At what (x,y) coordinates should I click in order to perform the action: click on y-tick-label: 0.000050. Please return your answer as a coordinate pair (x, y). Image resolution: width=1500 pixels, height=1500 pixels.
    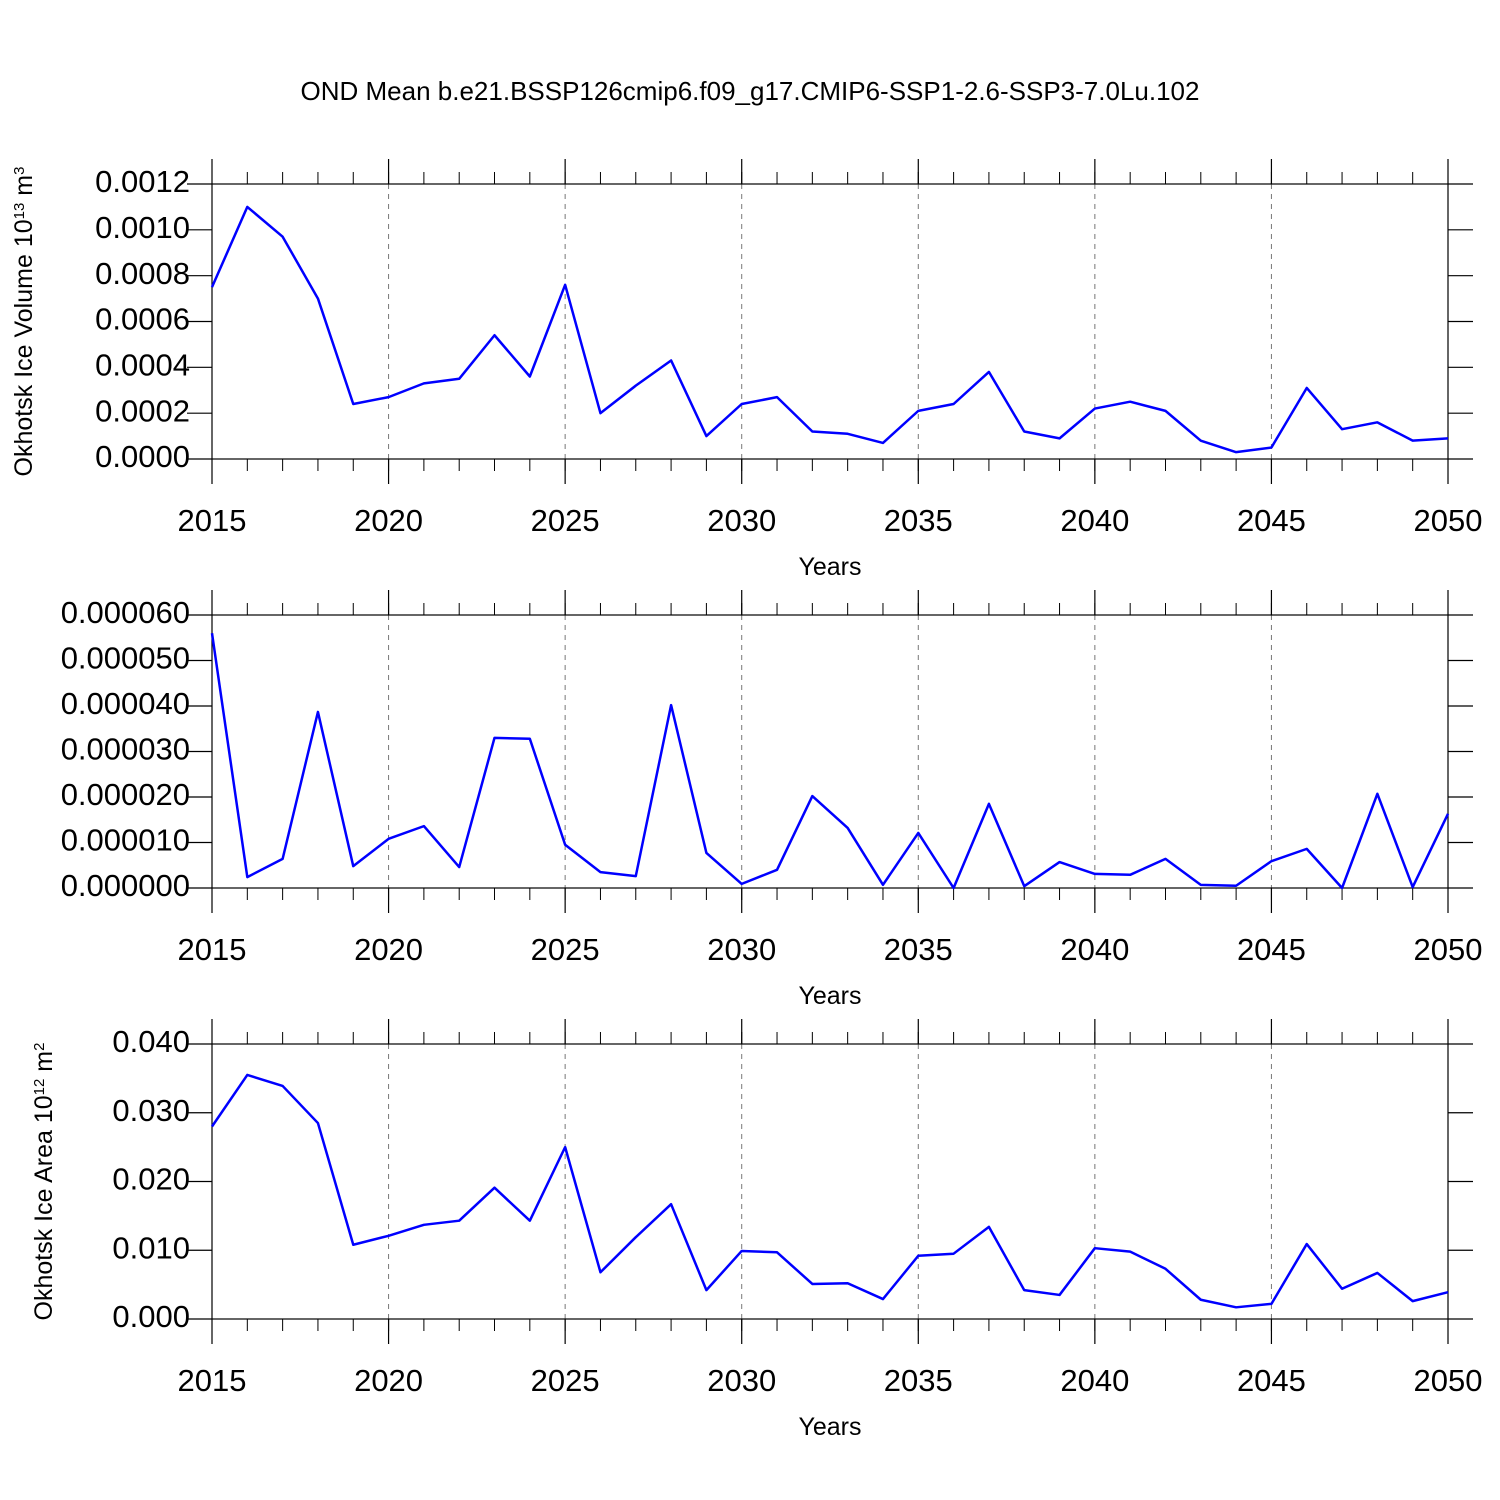
    Looking at the image, I should click on (125, 658).